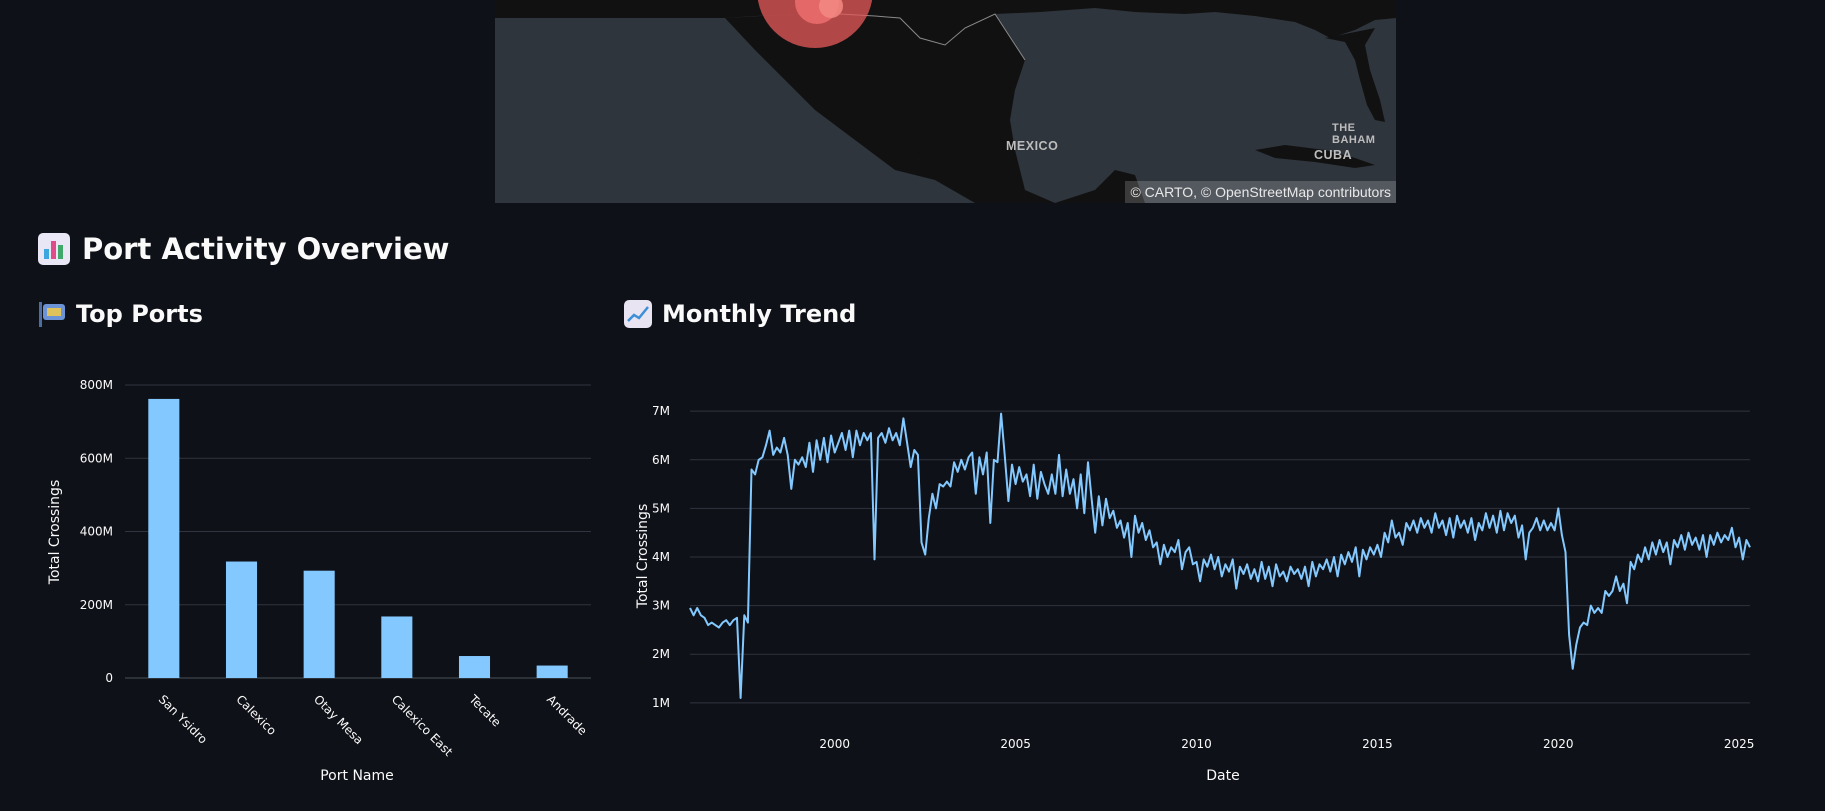 The image size is (1825, 811). What do you see at coordinates (358, 538) in the screenshot?
I see `bar-marks` at bounding box center [358, 538].